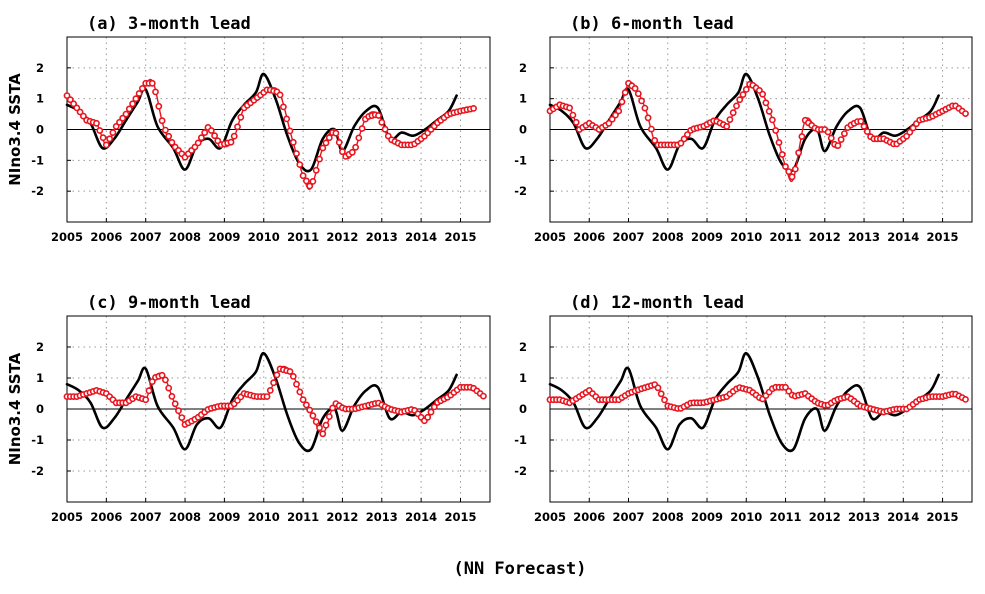 Image resolution: width=985 pixels, height=594 pixels. Describe the element at coordinates (657, 303) in the screenshot. I see `chart-title: (d) 12-month lead` at that location.